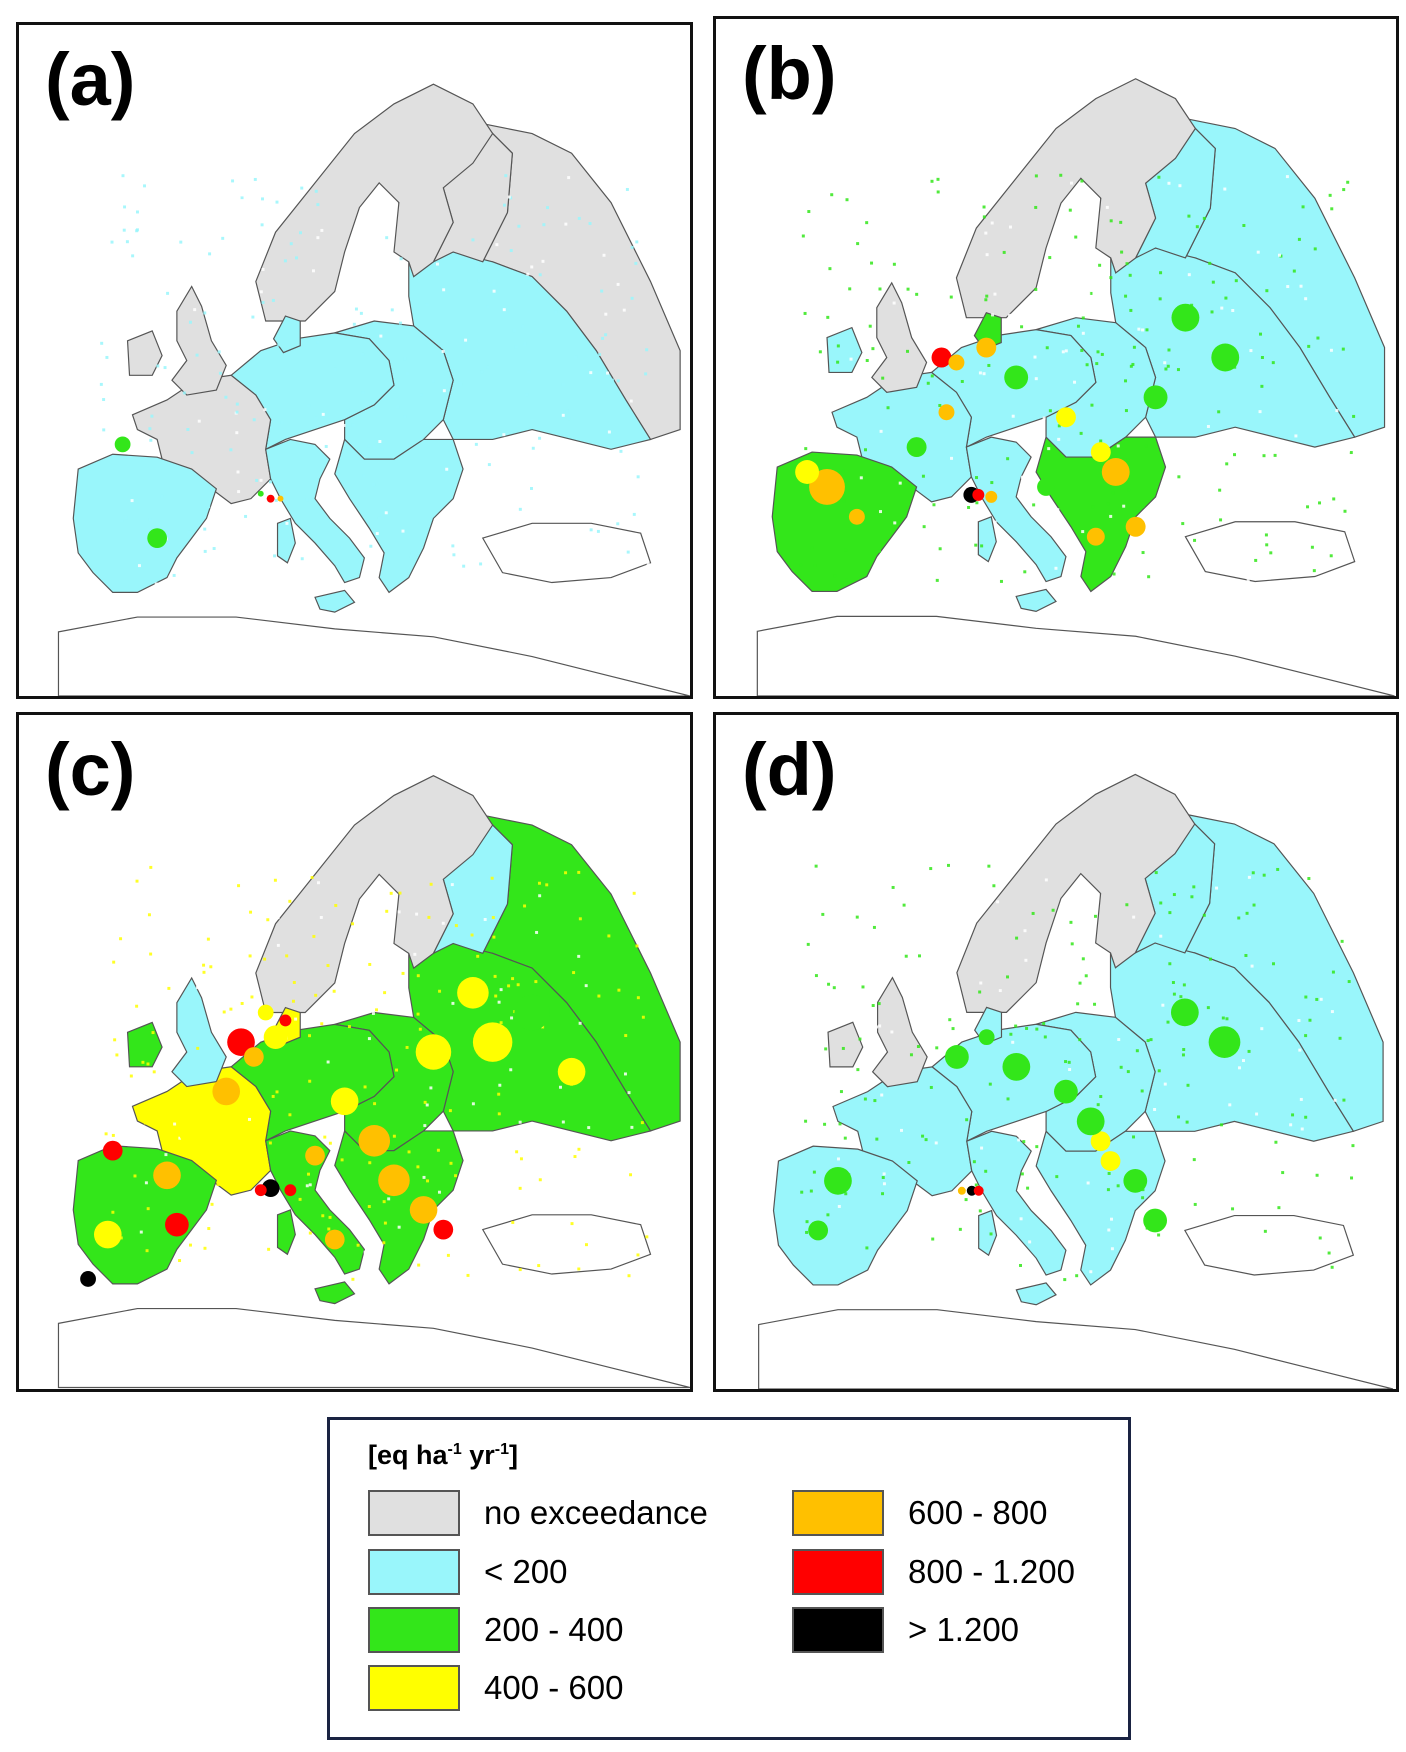 Image resolution: width=1406 pixels, height=1752 pixels. What do you see at coordinates (90, 79) in the screenshot?
I see `panel-label-a: (a)` at bounding box center [90, 79].